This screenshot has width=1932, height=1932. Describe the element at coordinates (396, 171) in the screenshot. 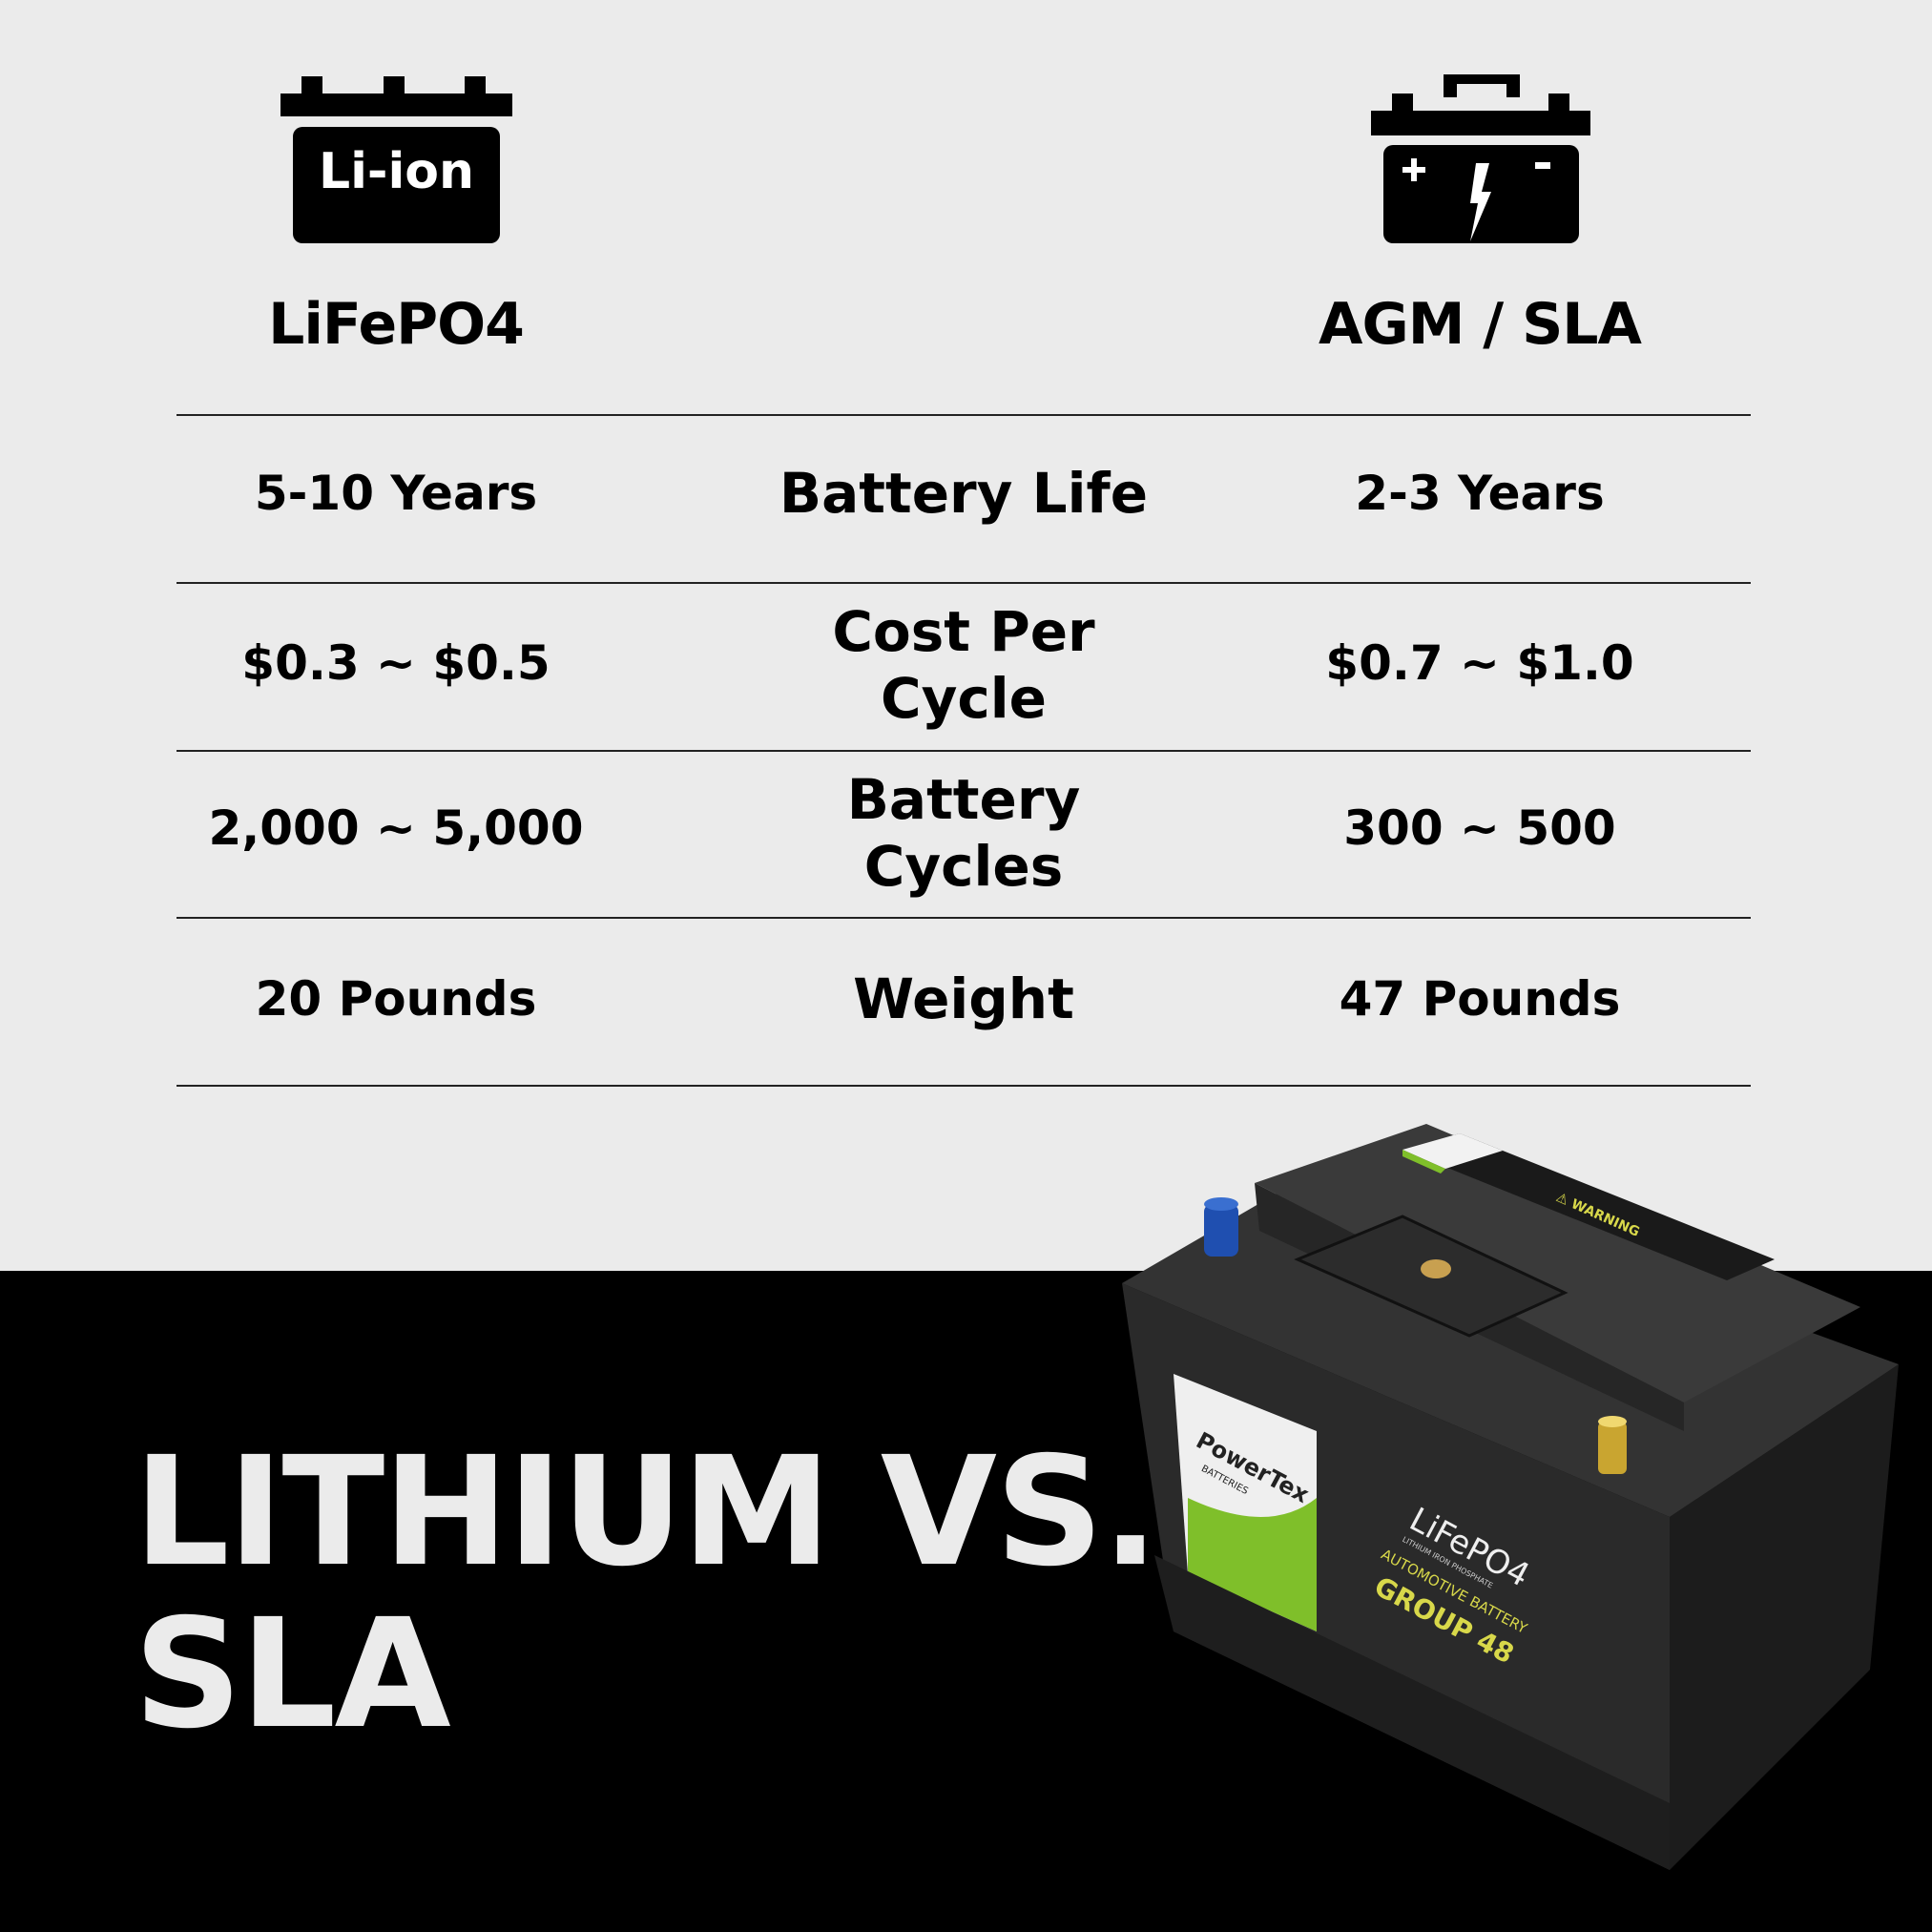

I see `li-ion-icon-text: Li-ion` at that location.